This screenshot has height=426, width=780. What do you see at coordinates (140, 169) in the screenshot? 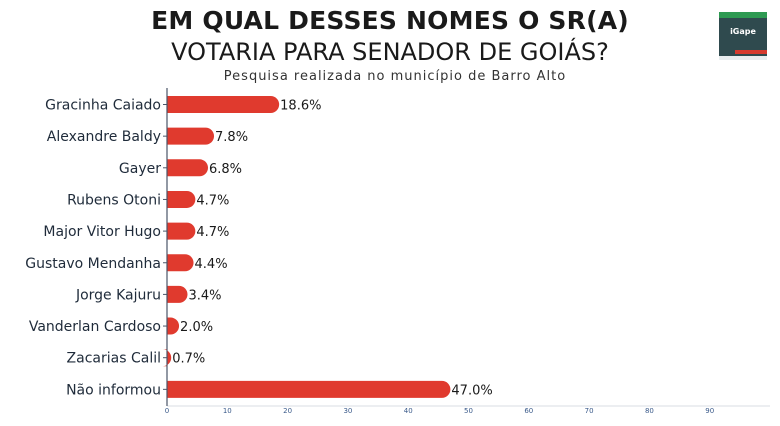
I see `category-label: Gayer` at bounding box center [140, 169].